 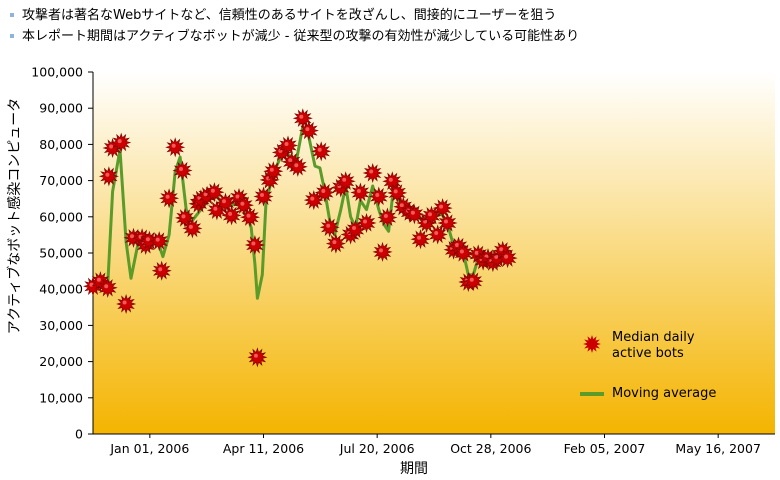 I want to click on y-axis-label-wrap: アクティブなボット感染コンピュータ, so click(x=14, y=216).